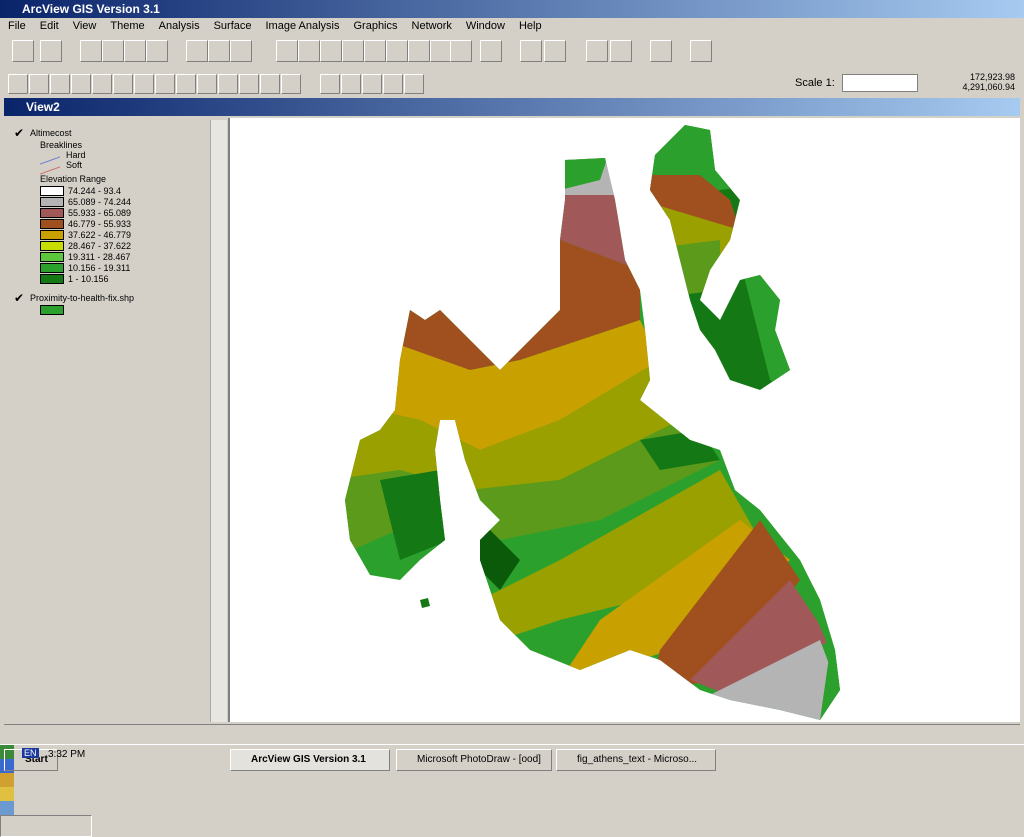  I want to click on menu-item: File, so click(17, 26).